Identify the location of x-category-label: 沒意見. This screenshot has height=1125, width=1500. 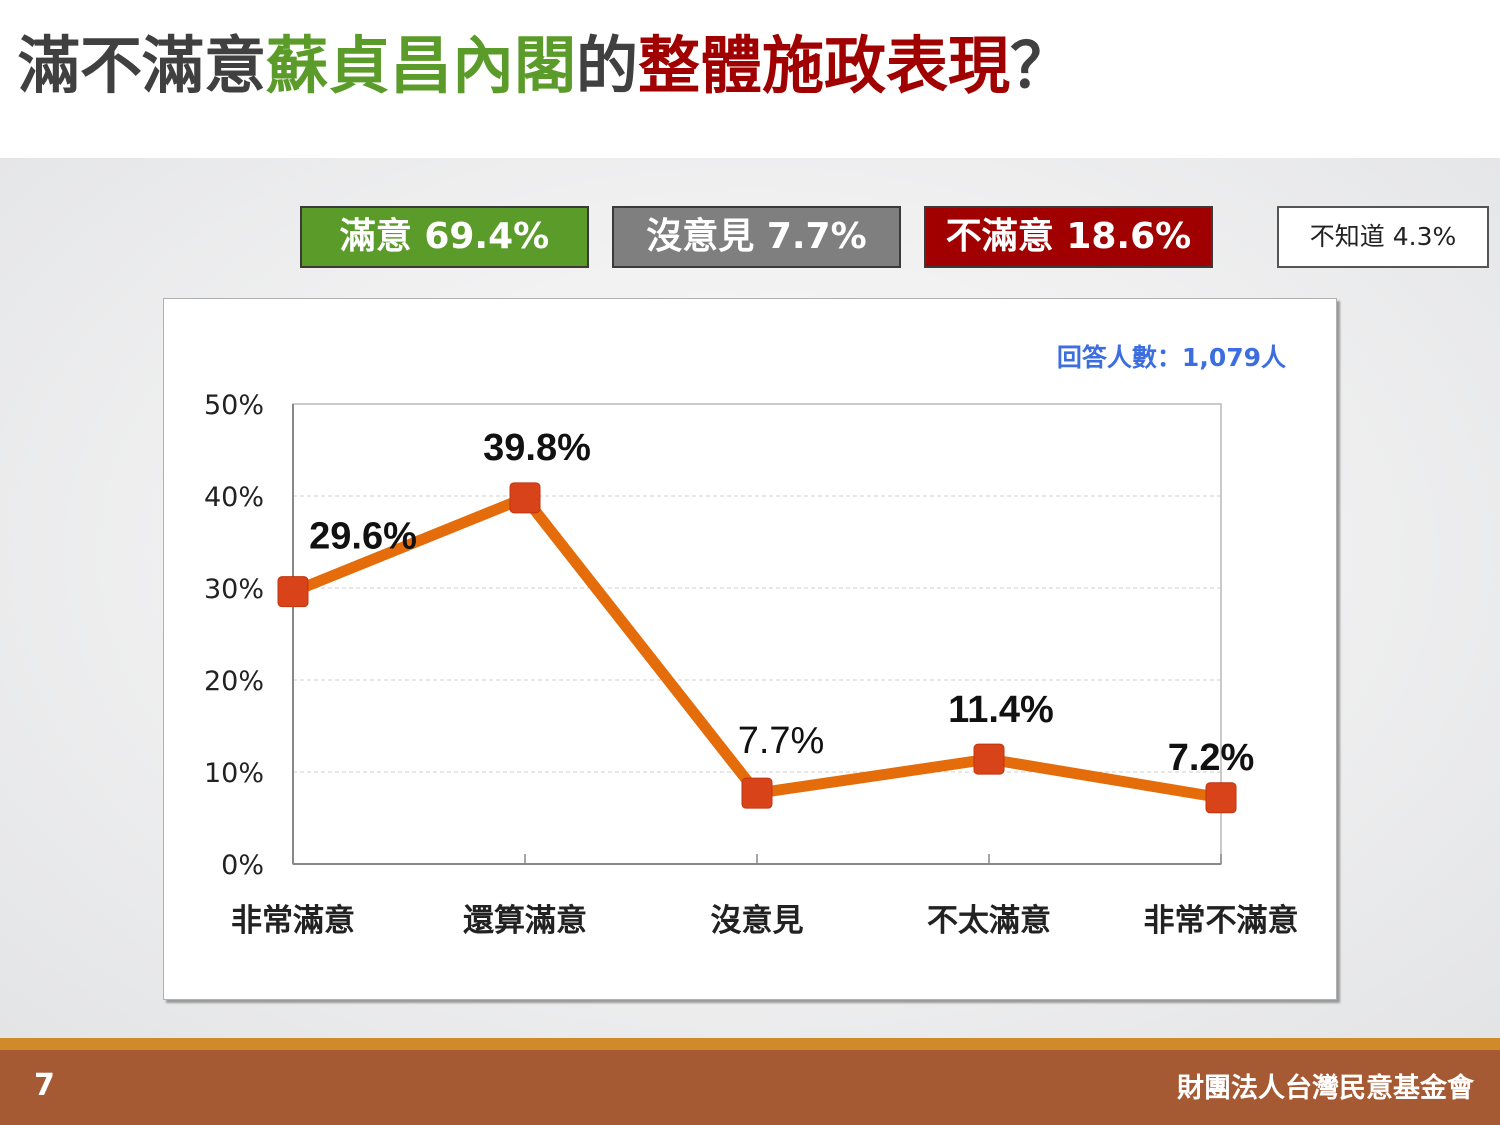
(757, 921).